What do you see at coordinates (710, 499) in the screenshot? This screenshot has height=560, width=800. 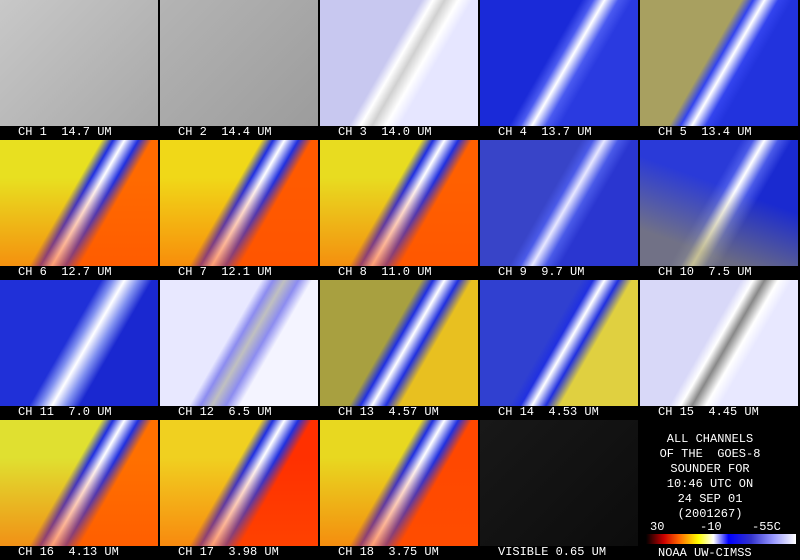 I see `info-line: 24 SEP 01` at bounding box center [710, 499].